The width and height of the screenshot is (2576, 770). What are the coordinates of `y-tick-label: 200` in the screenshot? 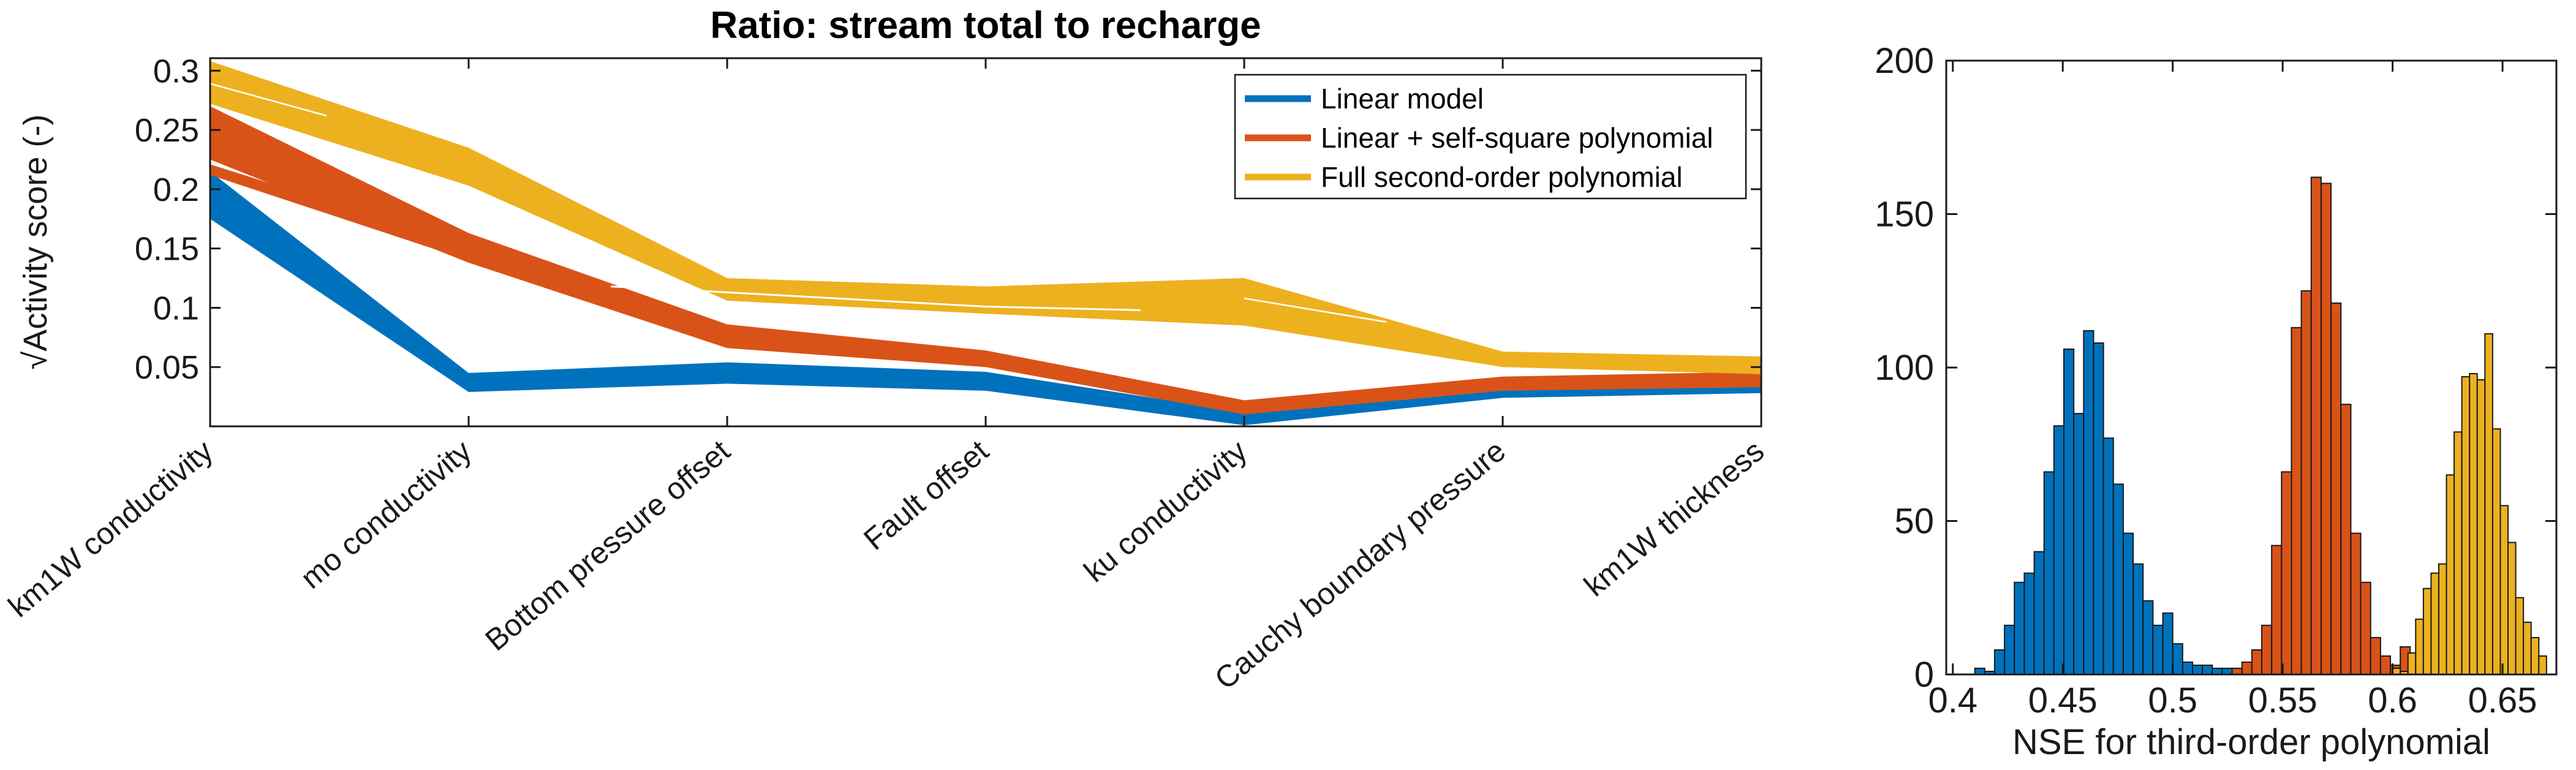 It's located at (1904, 61).